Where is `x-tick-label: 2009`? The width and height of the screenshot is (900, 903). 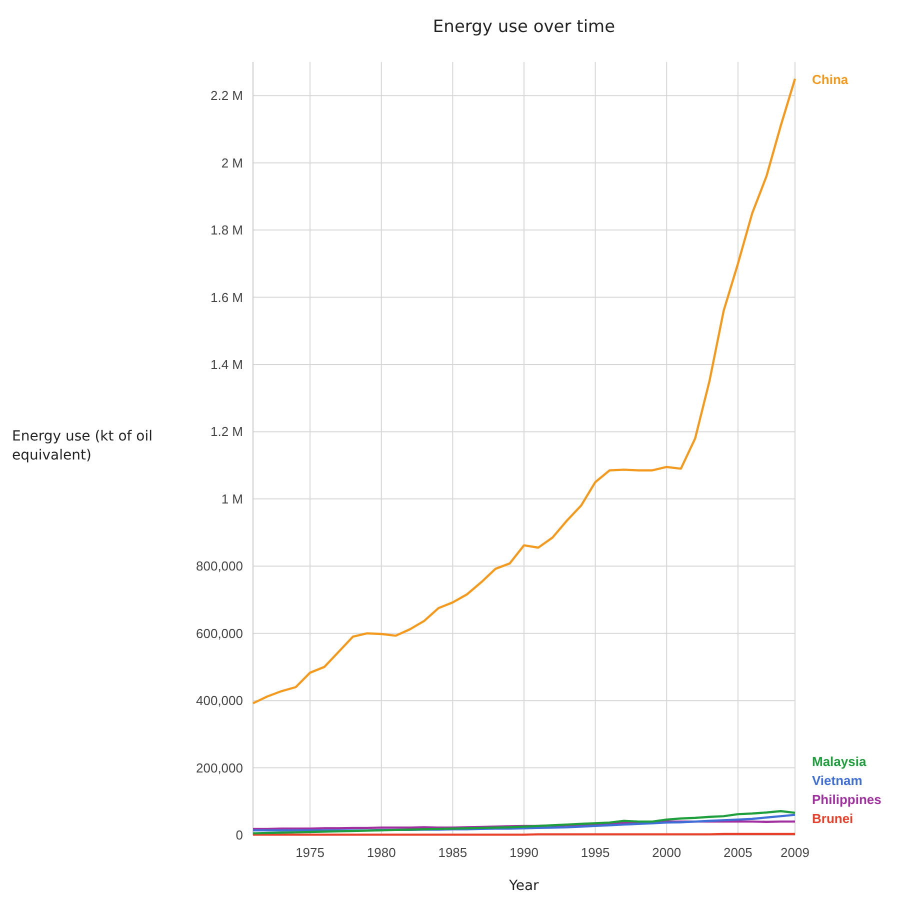
x-tick-label: 2009 is located at coordinates (795, 852).